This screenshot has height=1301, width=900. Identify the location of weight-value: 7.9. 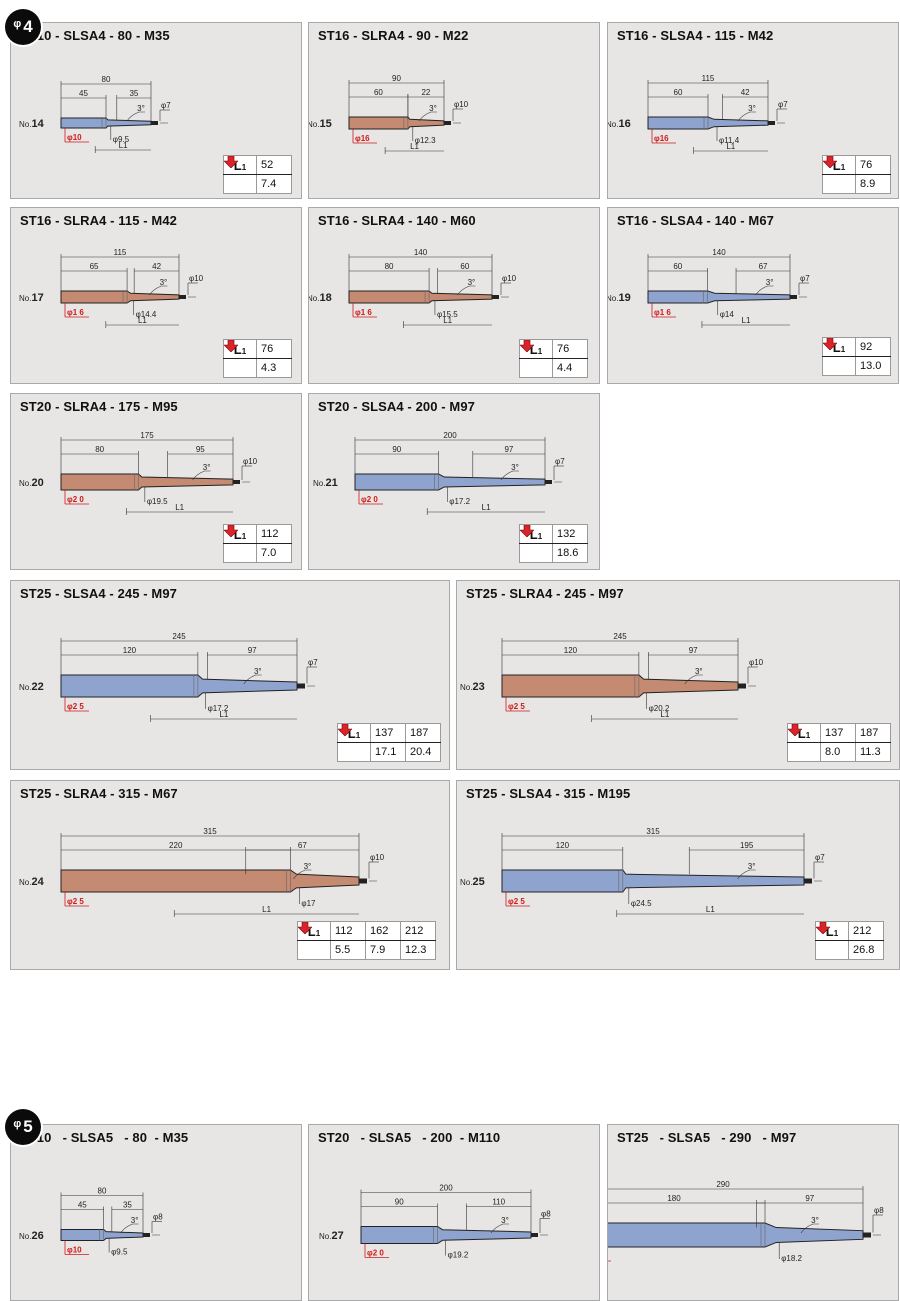
(383, 950).